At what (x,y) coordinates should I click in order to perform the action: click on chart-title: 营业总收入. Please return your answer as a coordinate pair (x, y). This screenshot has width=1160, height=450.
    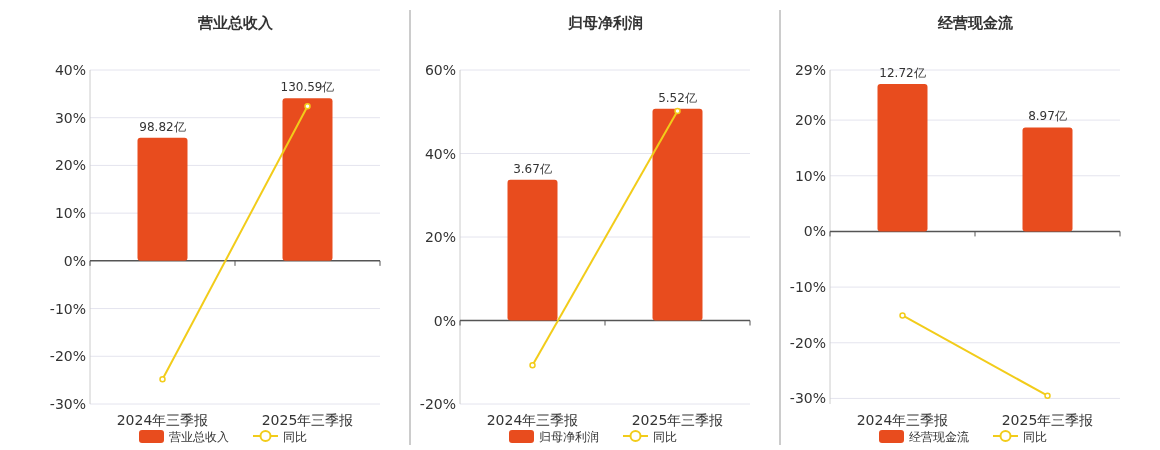
    Looking at the image, I should click on (235, 23).